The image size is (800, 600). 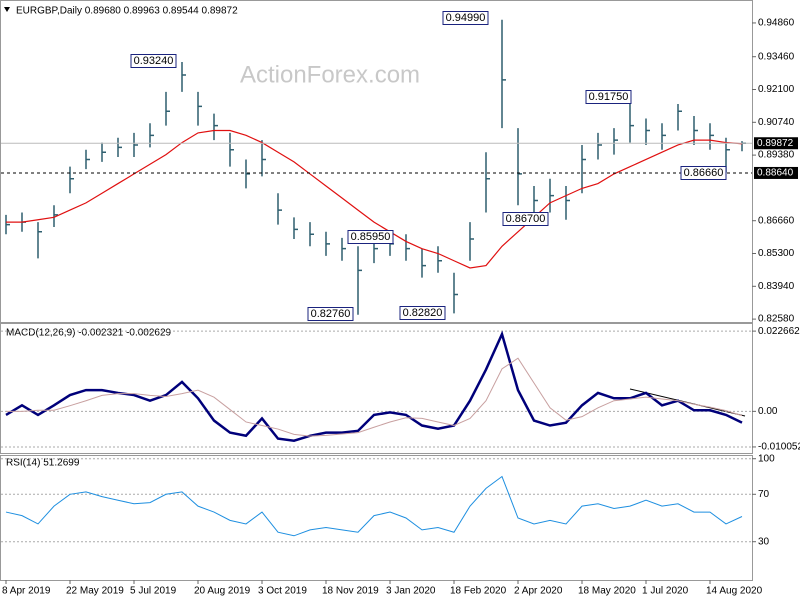 I want to click on x-tick-label: 1 Jul 2020, so click(x=665, y=591).